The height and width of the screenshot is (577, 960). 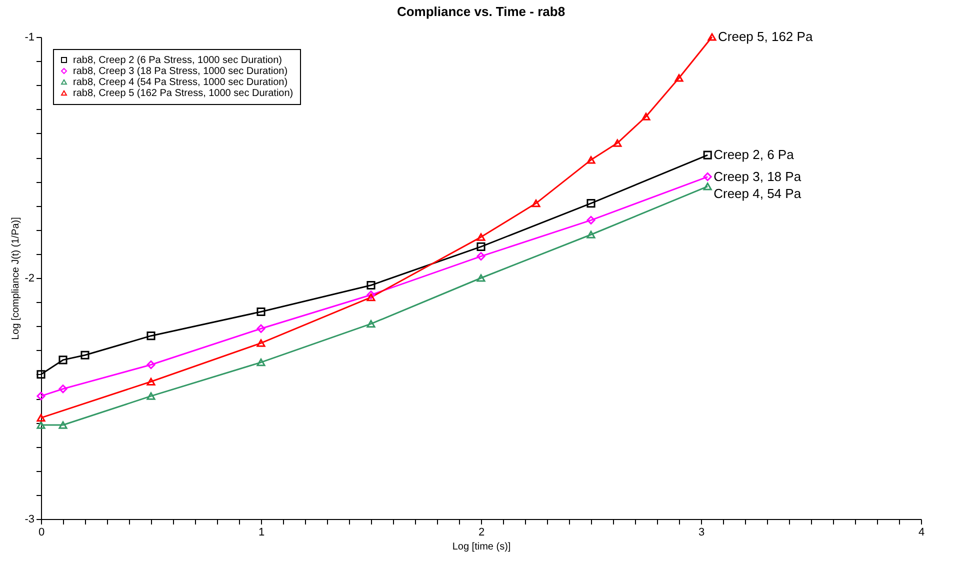 I want to click on legend-label: rab8, Creep 2 (6 Pa Stress, 1000 sec Duration), so click(x=177, y=60).